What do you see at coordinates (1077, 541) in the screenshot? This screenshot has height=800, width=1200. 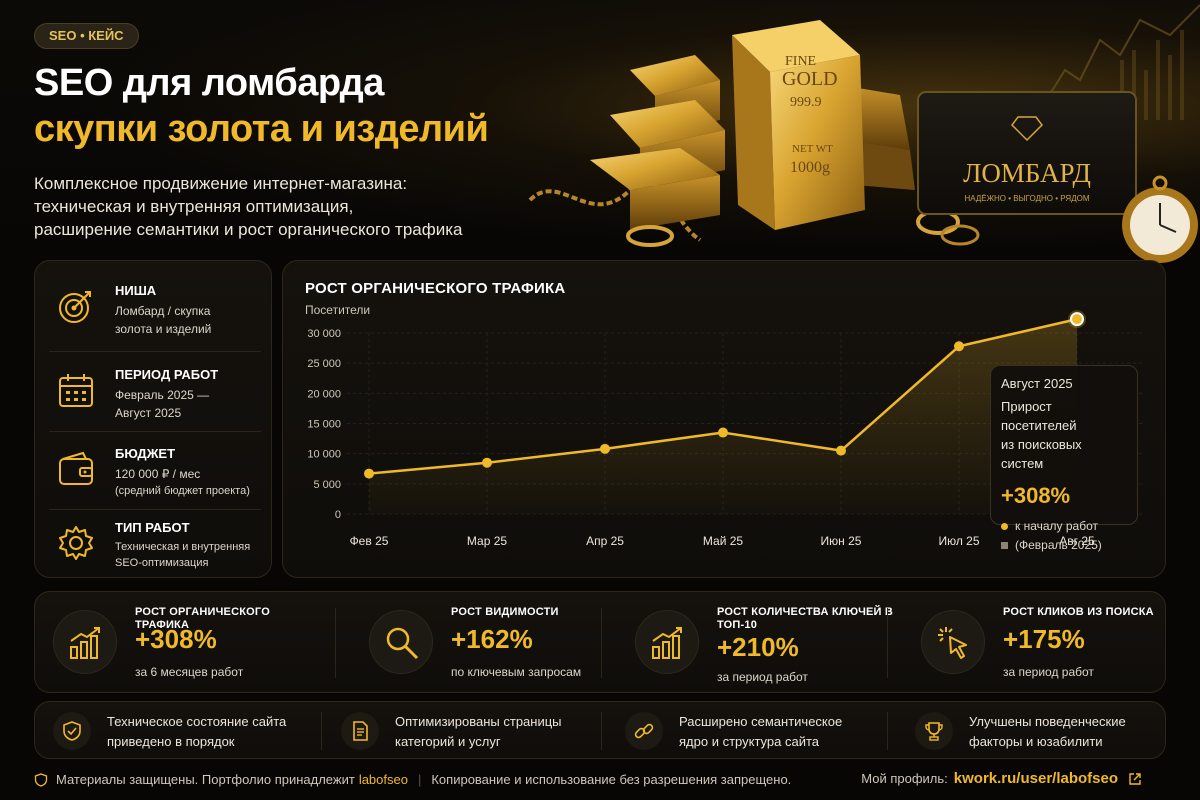 I see `chart-x-tick-label: Авг 25` at bounding box center [1077, 541].